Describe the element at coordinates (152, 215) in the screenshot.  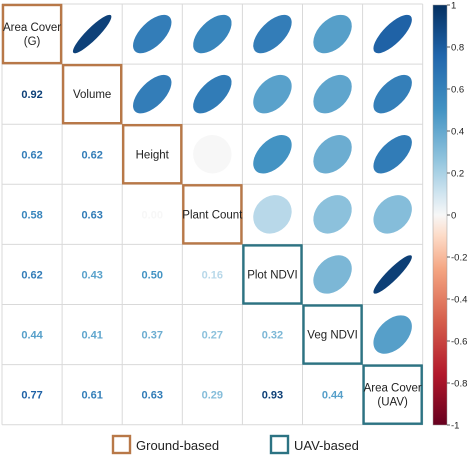
I see `coefficient-label: 0.00` at that location.